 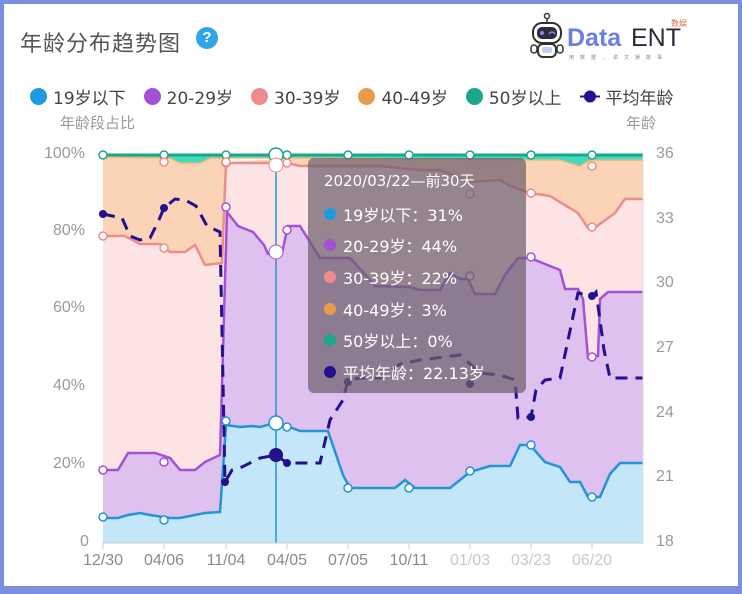 What do you see at coordinates (619, 58) in the screenshot?
I see `logo-subtitle: 用数据，讲文娱故事` at bounding box center [619, 58].